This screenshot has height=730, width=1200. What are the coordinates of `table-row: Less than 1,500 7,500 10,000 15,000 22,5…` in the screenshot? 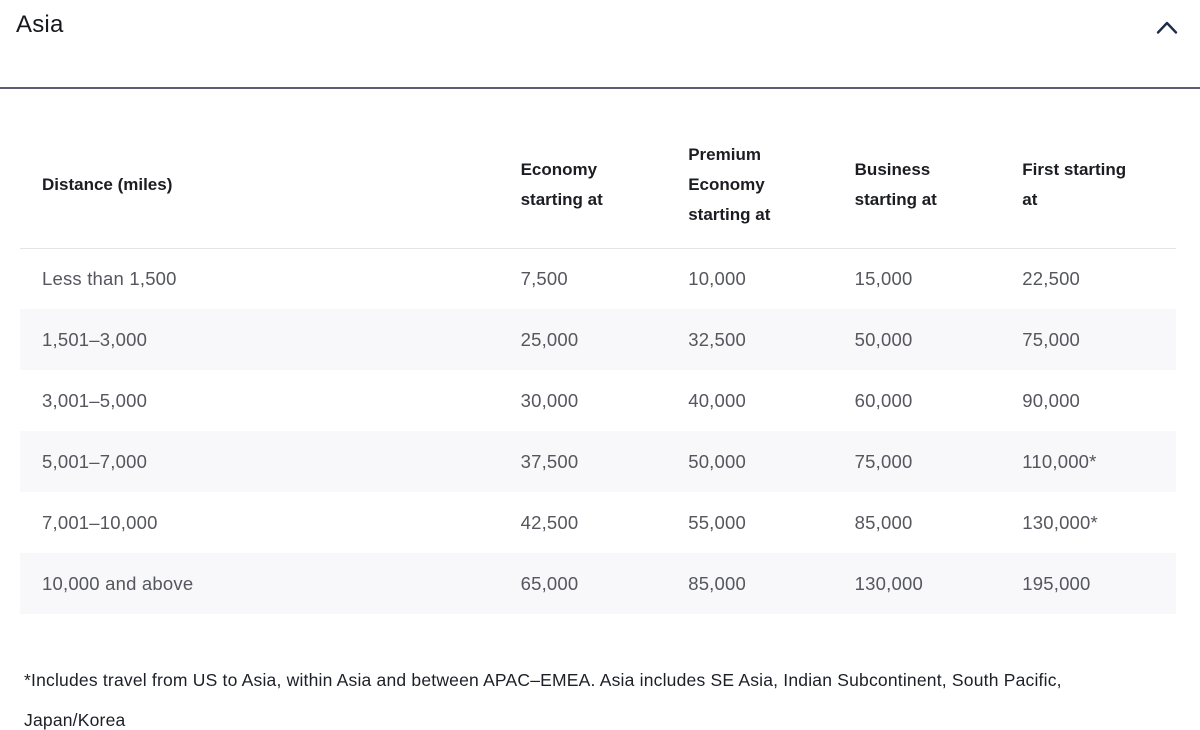 It's located at (598, 278).